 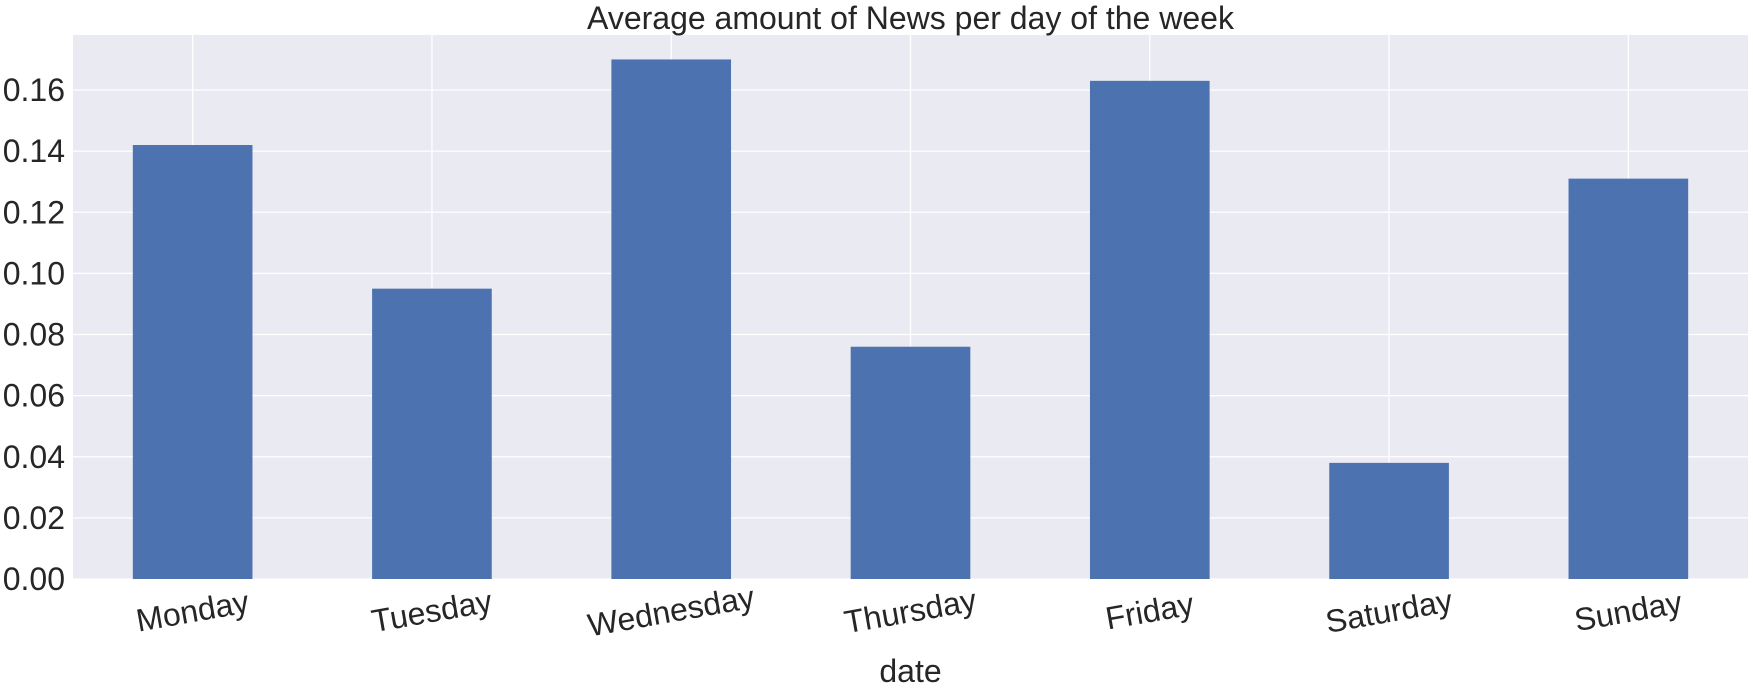 What do you see at coordinates (34, 518) in the screenshot?
I see `y-tick-label: 0.02` at bounding box center [34, 518].